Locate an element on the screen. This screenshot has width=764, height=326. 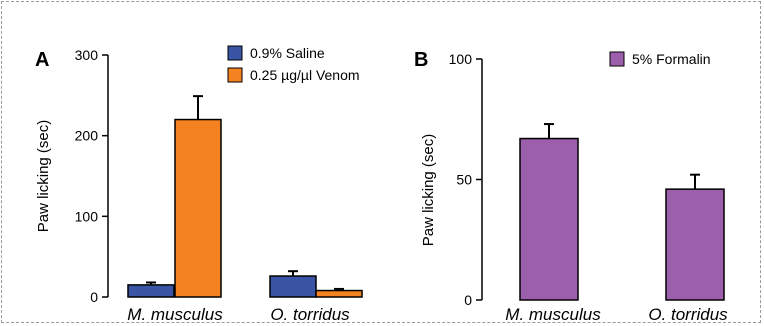
a-y-tick-label: 300 is located at coordinates (87, 55).